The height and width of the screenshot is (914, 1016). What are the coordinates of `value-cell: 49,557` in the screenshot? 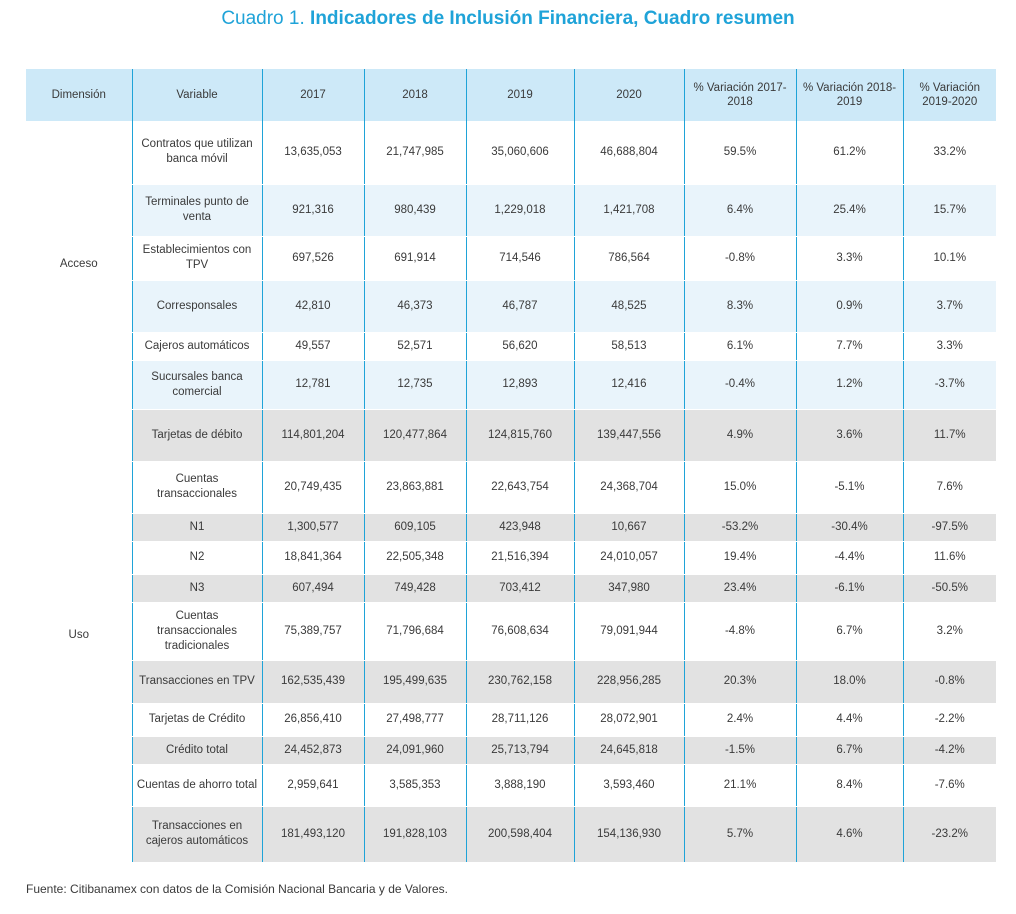 It's located at (312, 346).